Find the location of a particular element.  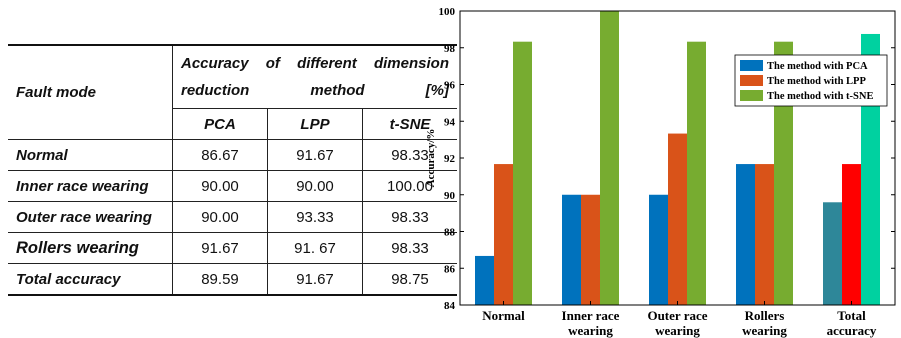

header-method-lpp: LPP is located at coordinates (315, 124).